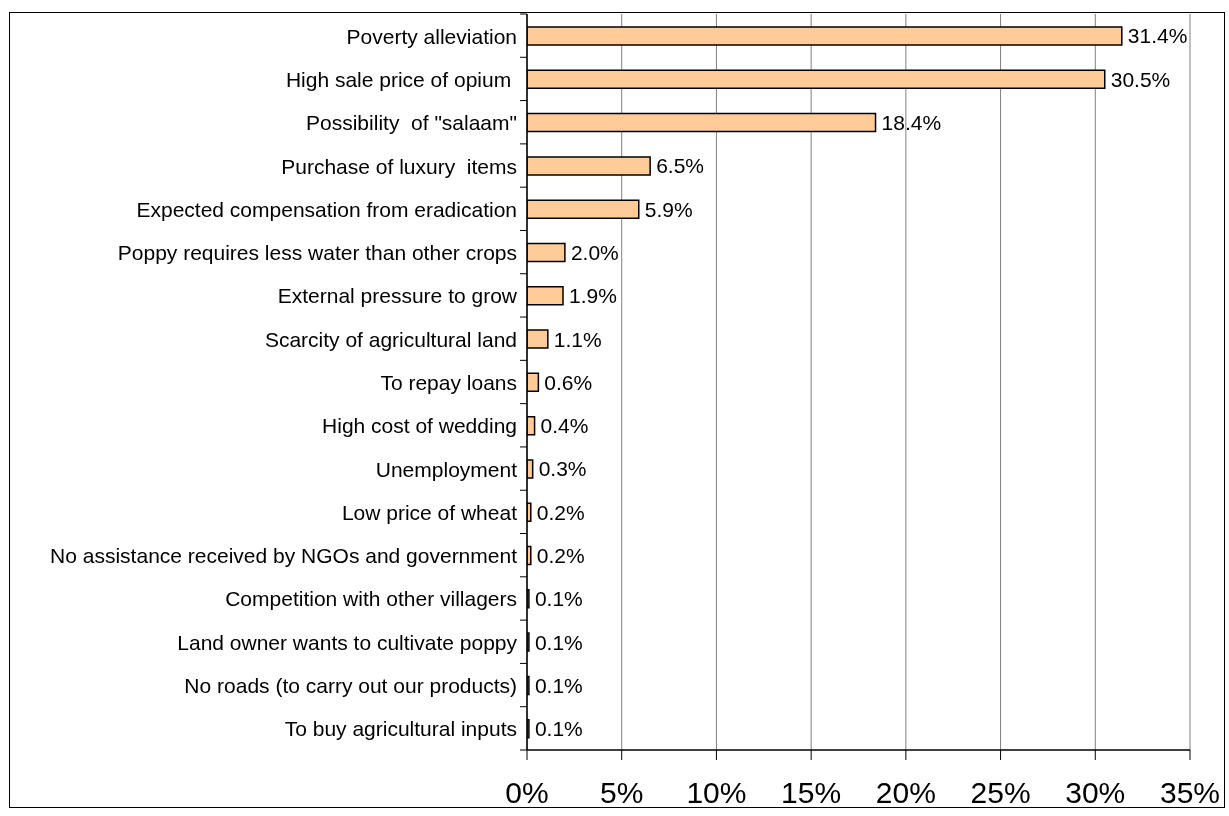 The width and height of the screenshot is (1229, 816). Describe the element at coordinates (431, 36) in the screenshot. I see `y-tick-label: Poverty alleviation` at that location.